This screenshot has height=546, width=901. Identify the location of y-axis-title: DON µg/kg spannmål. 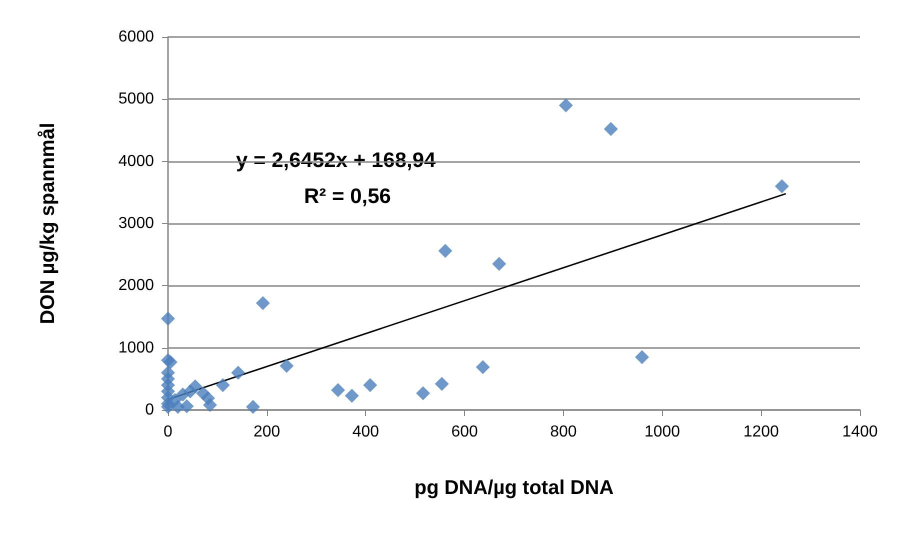
(48, 223).